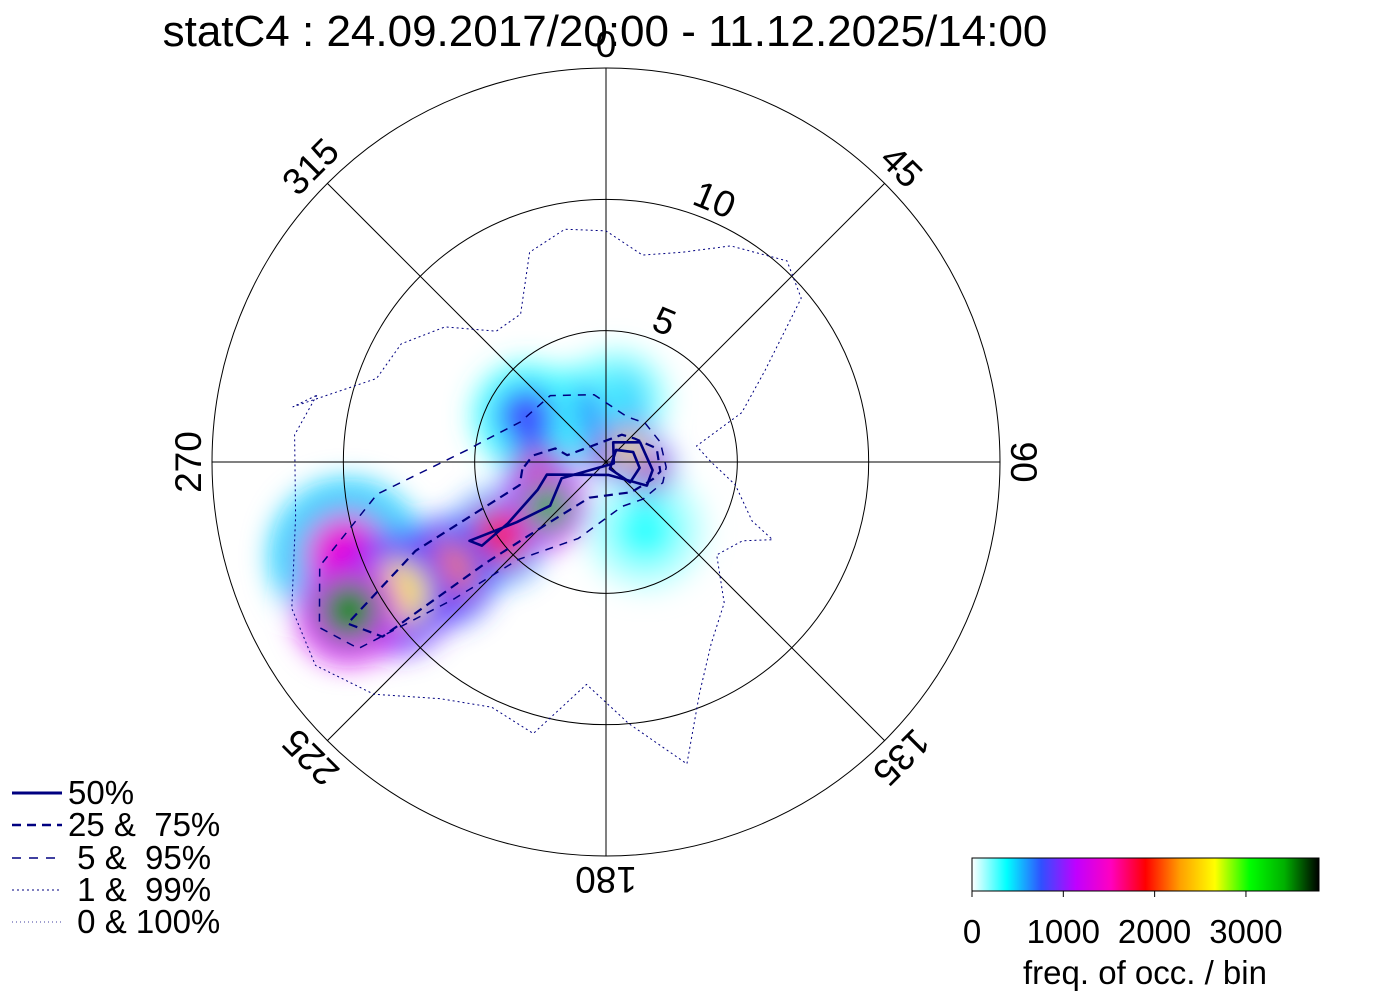 This screenshot has width=1388, height=992. What do you see at coordinates (664, 321) in the screenshot?
I see `radial-label-5: 5` at bounding box center [664, 321].